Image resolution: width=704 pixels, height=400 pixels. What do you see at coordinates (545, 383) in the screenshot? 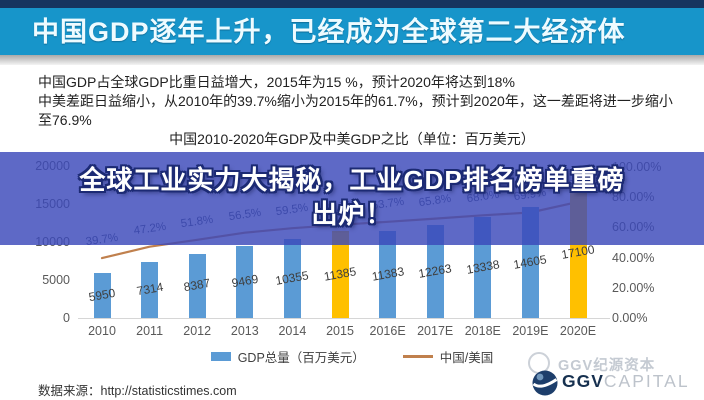
I see `ggv-globe-icon` at bounding box center [545, 383].